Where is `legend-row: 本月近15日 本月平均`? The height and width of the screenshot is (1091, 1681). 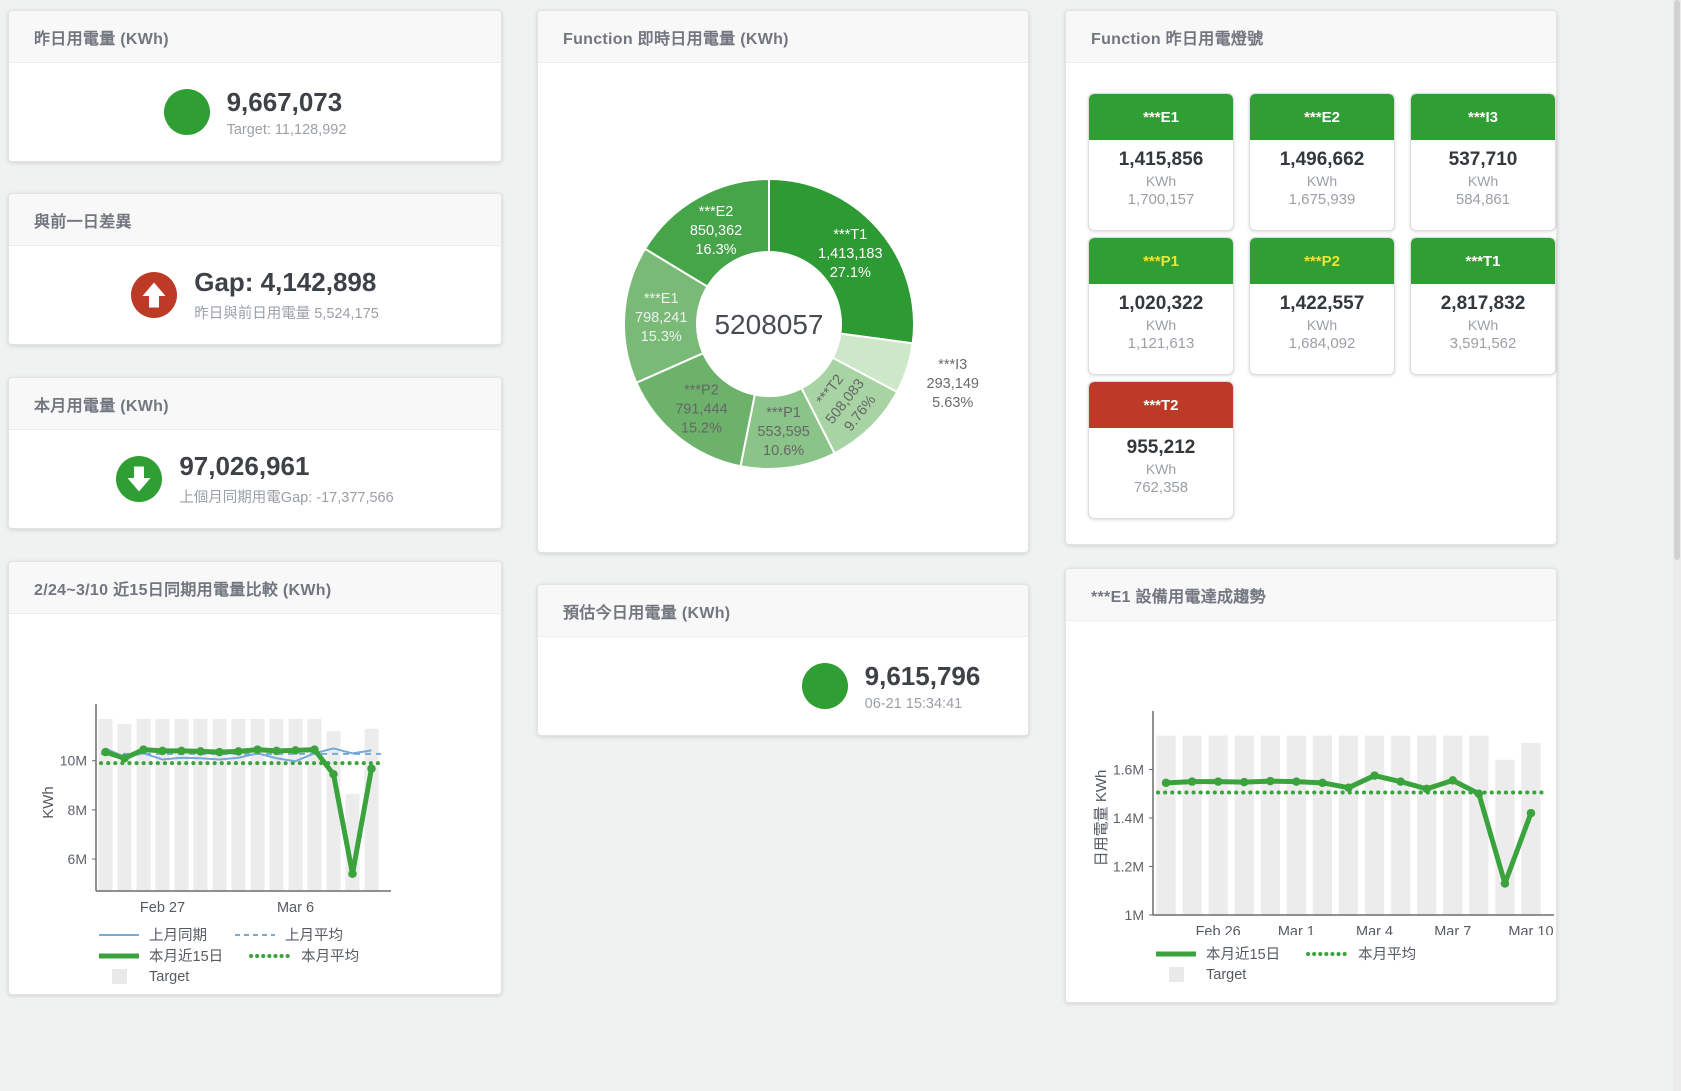 legend-row: 本月近15日 本月平均 is located at coordinates (299, 955).